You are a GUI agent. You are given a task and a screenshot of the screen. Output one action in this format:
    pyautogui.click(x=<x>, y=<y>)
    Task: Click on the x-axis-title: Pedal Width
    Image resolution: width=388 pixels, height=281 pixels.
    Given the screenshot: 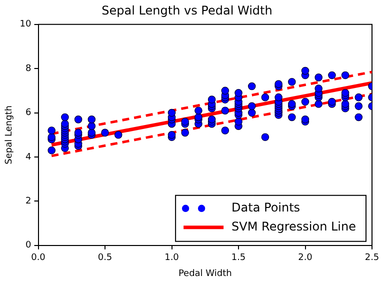 What is the action you would take?
    pyautogui.click(x=205, y=273)
    